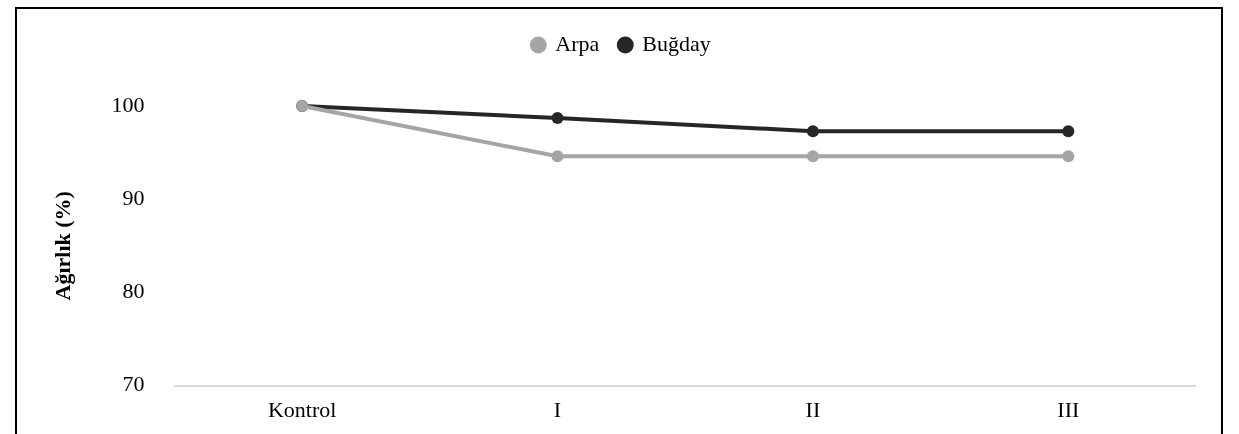 The width and height of the screenshot is (1239, 434). I want to click on x-tick-label: III, so click(1068, 409).